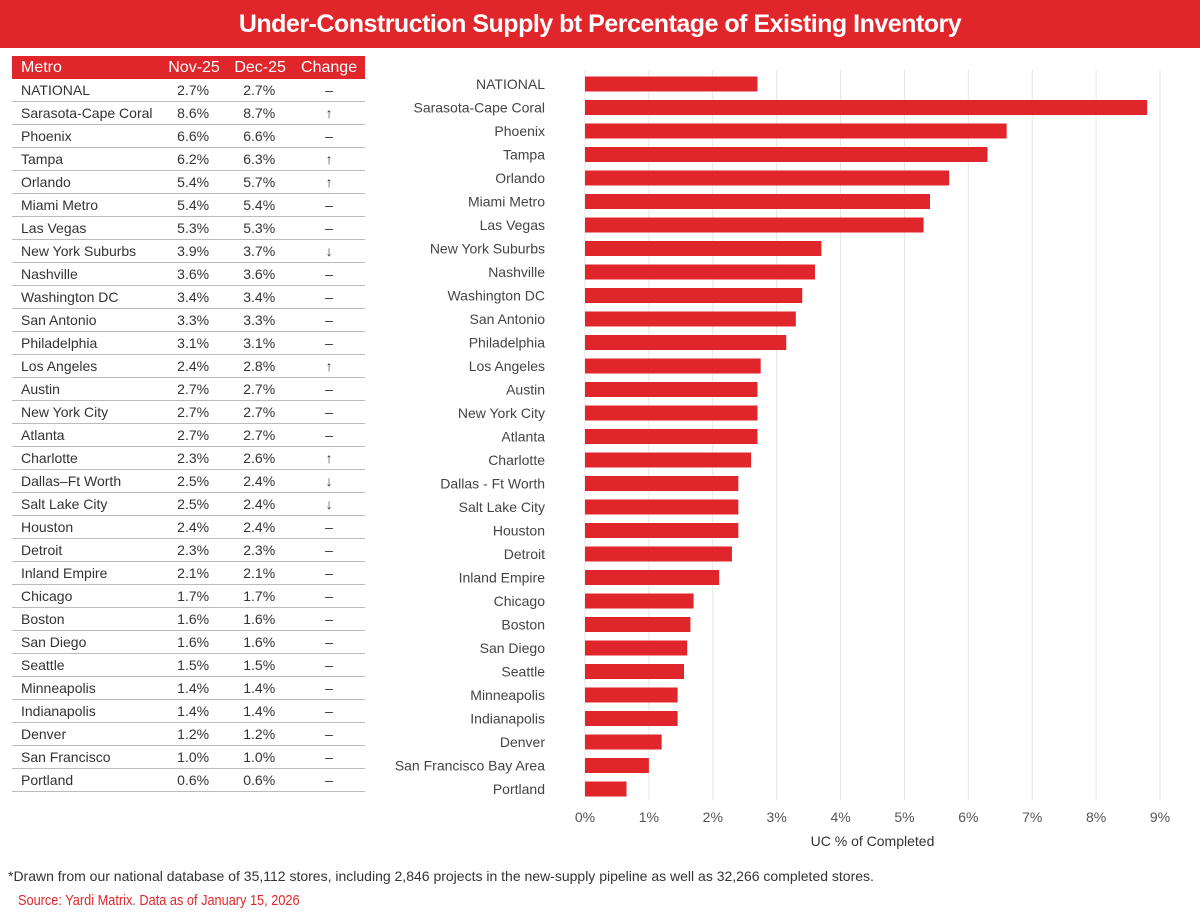 Image resolution: width=1200 pixels, height=924 pixels. I want to click on category-label: Los Angeles, so click(507, 366).